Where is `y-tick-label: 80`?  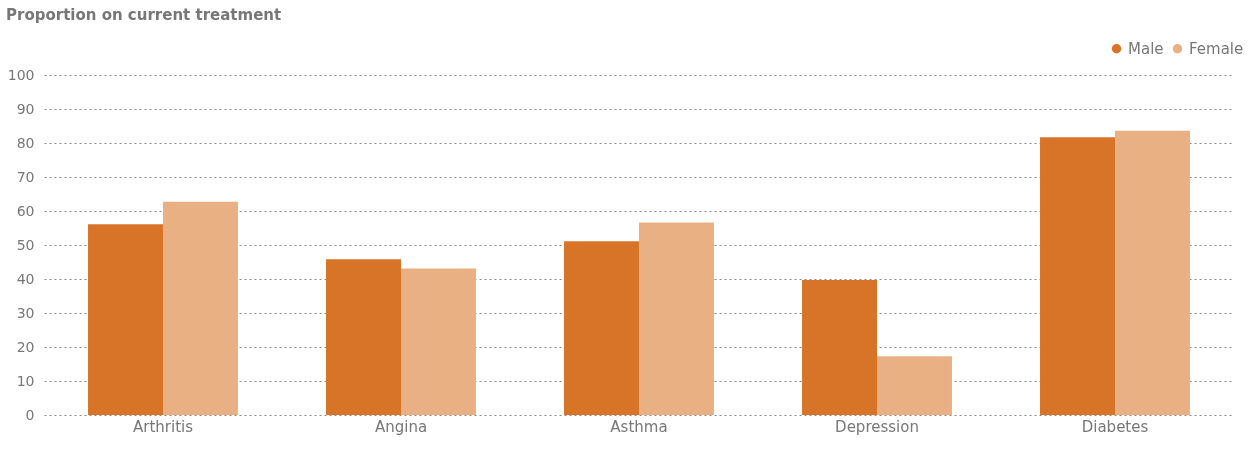
y-tick-label: 80 is located at coordinates (25, 142).